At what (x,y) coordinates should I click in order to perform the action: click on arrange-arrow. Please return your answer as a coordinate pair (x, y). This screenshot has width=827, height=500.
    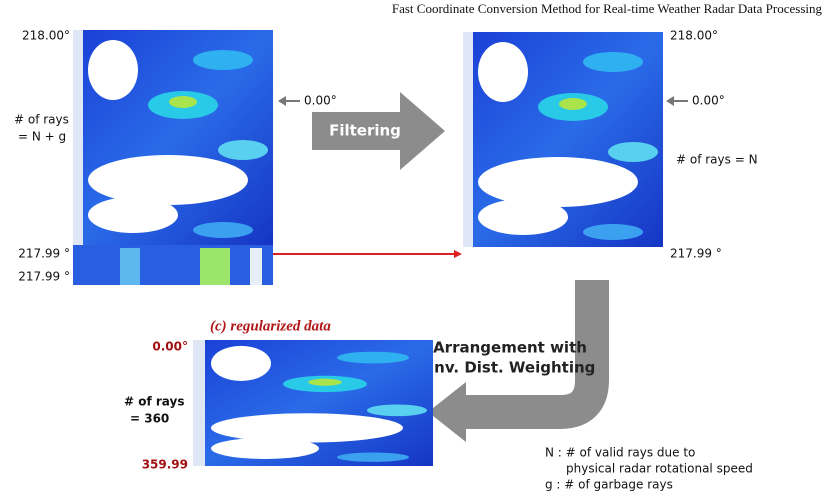
    Looking at the image, I should click on (534, 354).